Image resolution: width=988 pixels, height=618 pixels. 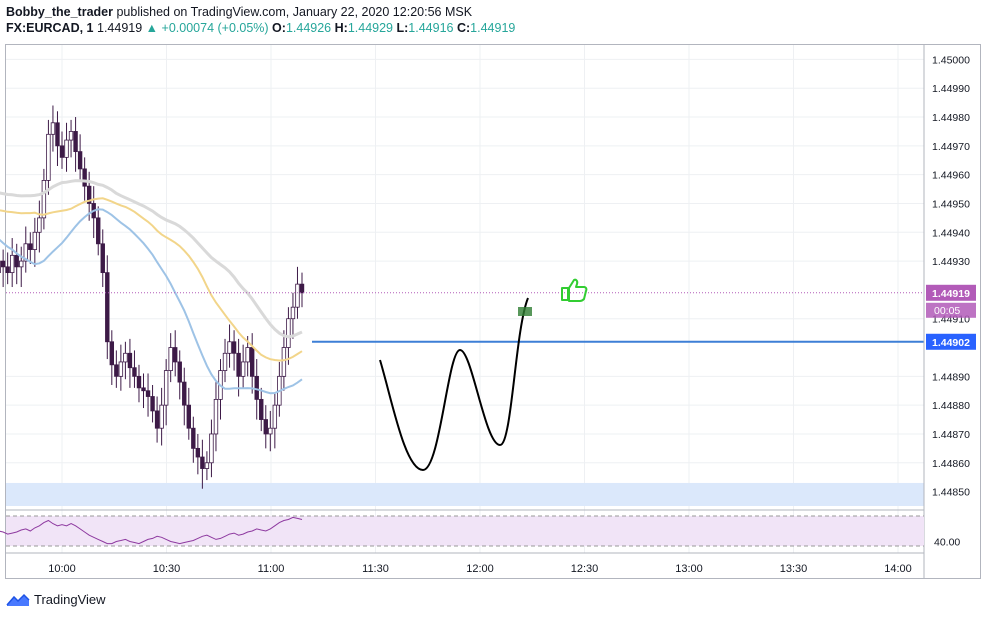 What do you see at coordinates (574, 290) in the screenshot?
I see `thumbs-up-icon` at bounding box center [574, 290].